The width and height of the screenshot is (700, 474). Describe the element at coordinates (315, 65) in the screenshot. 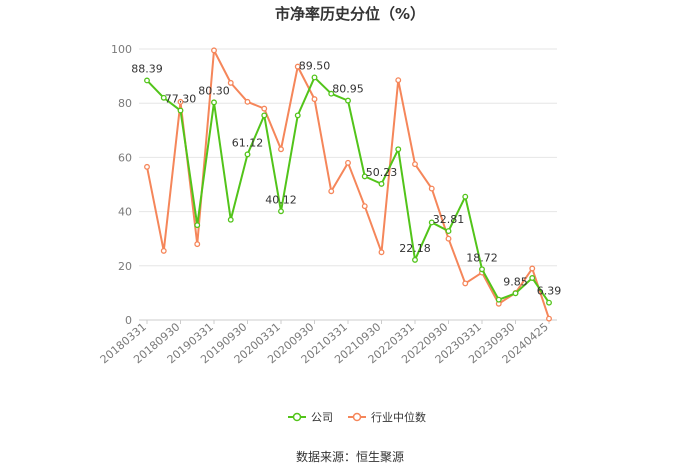

I see `data-label: 89.50` at that location.